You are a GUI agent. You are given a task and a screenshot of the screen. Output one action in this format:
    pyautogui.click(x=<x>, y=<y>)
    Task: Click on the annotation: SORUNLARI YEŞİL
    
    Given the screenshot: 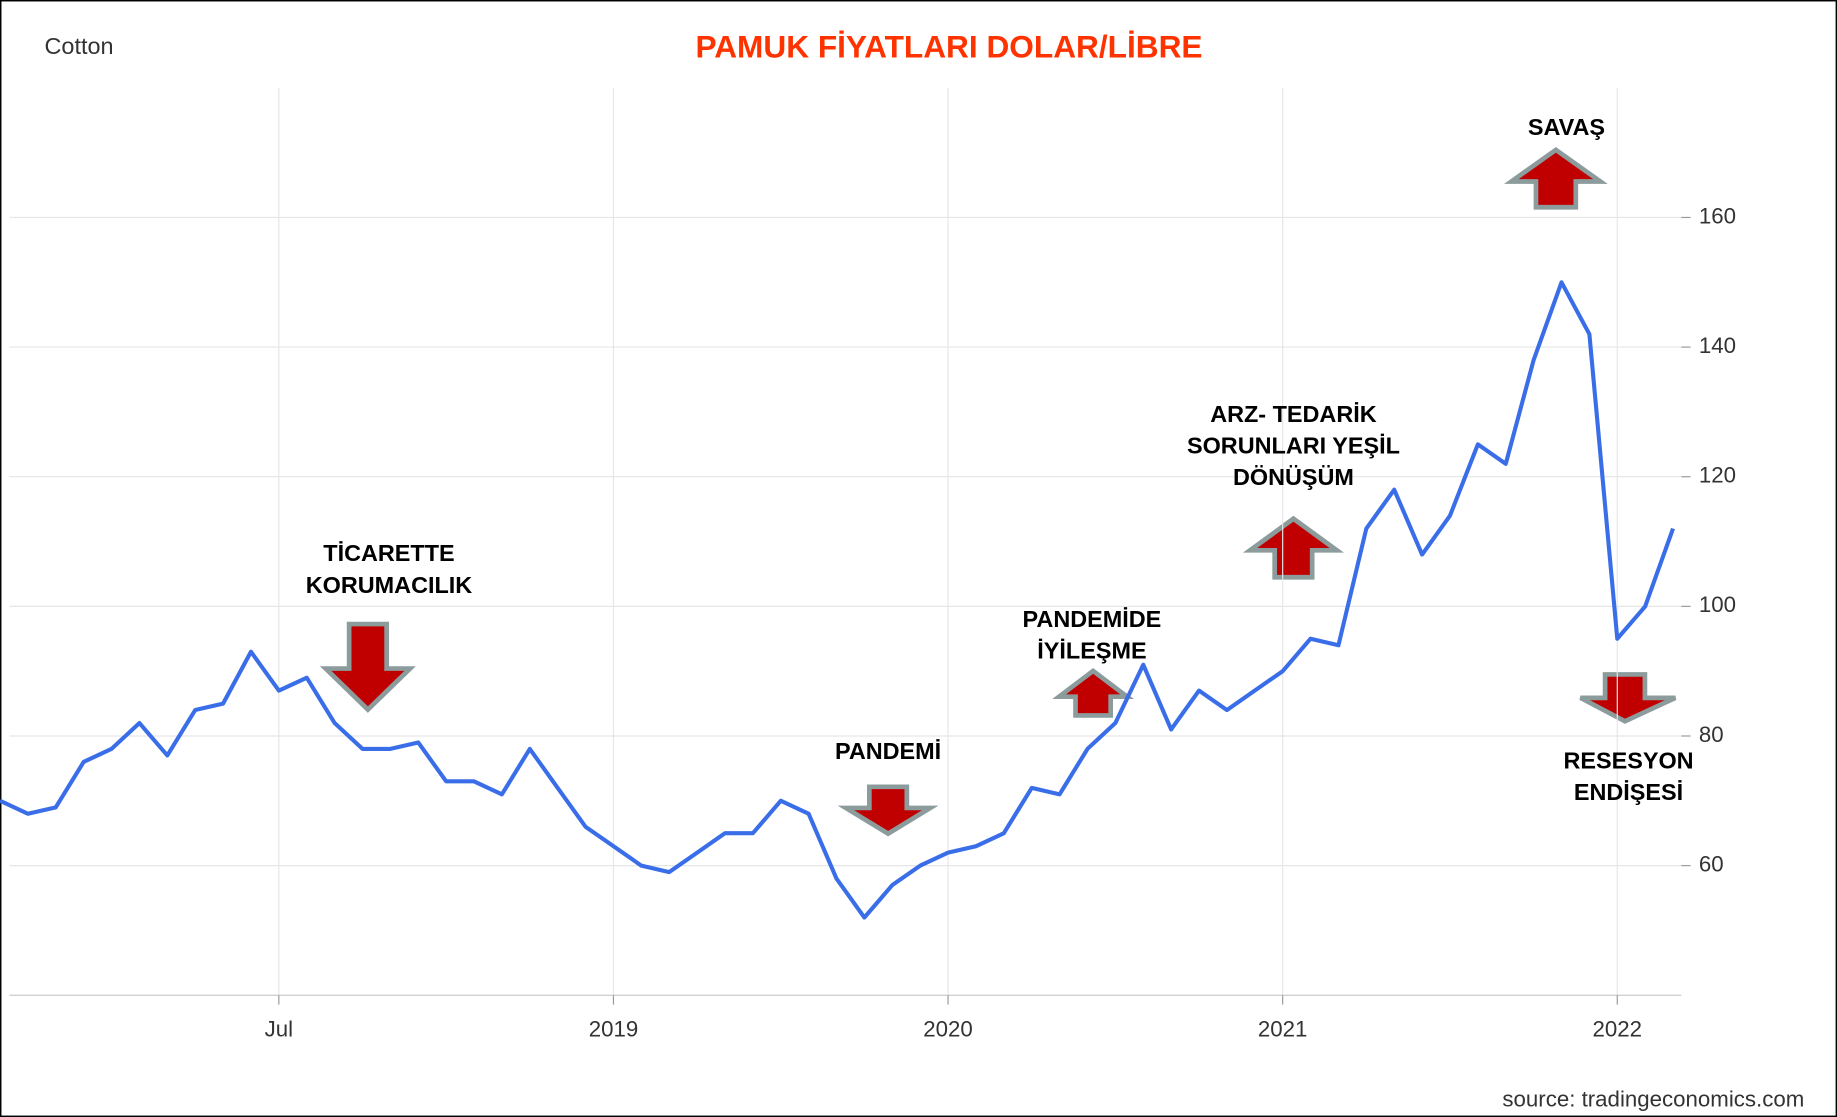 What is the action you would take?
    pyautogui.click(x=1293, y=445)
    